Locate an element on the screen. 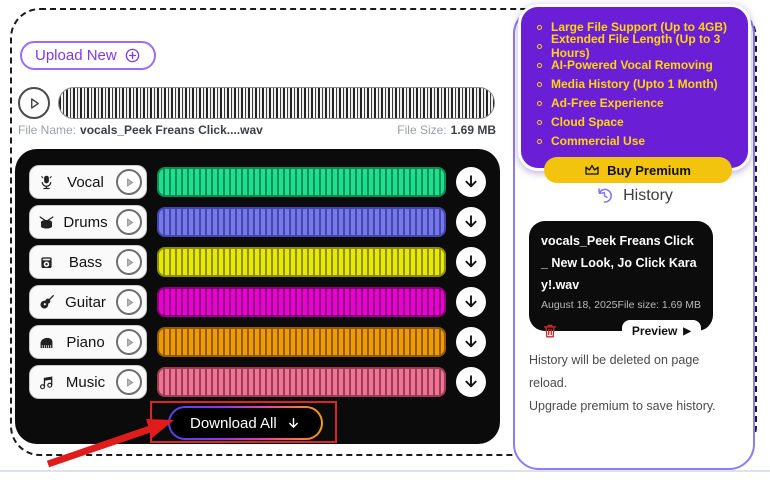 The width and height of the screenshot is (770, 480). music-download-button is located at coordinates (471, 382).